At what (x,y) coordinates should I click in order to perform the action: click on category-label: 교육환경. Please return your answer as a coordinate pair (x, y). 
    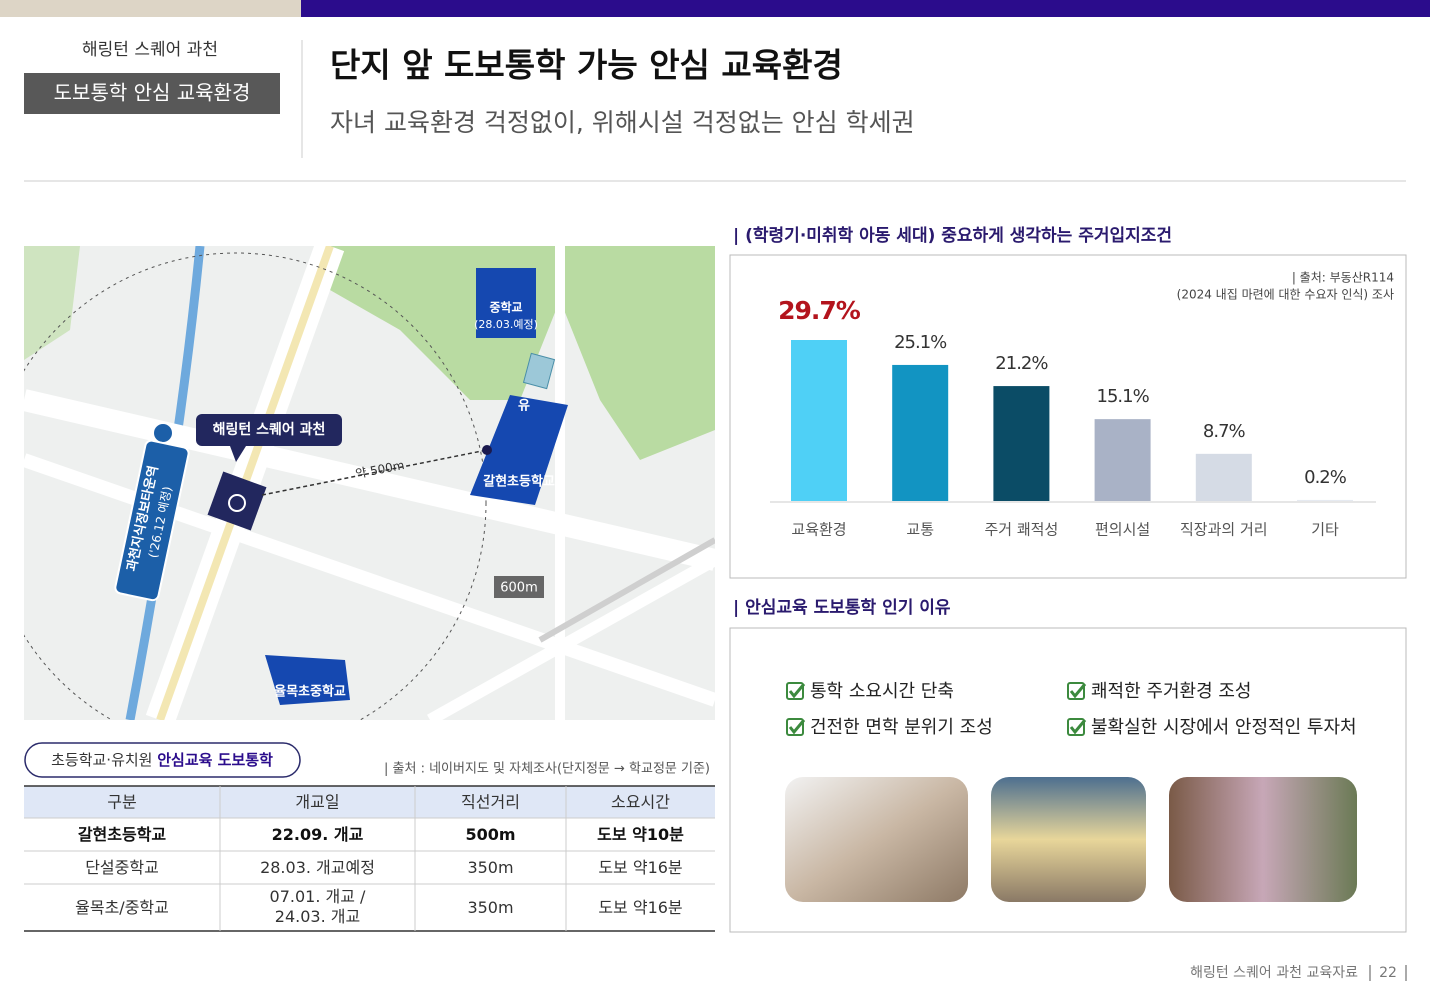
    Looking at the image, I should click on (818, 530).